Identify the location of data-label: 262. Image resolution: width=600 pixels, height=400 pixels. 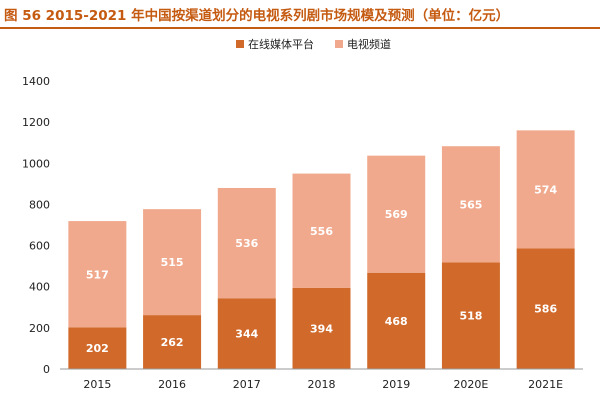
(172, 342).